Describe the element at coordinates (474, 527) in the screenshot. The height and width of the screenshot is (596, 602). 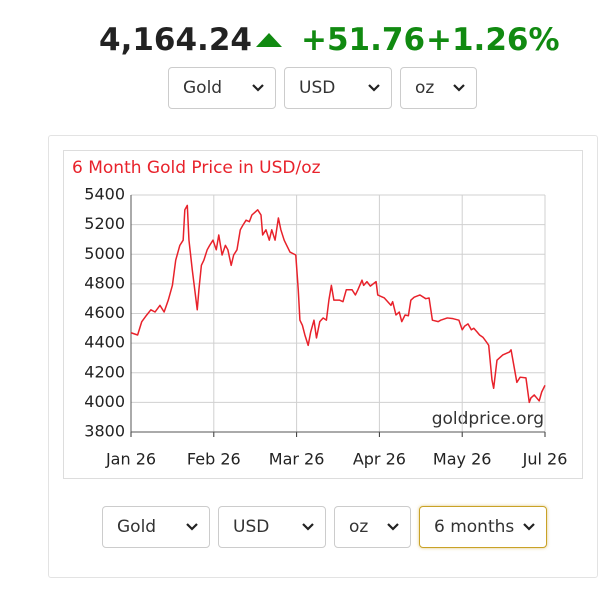
I see `dropdown-value: 6 months` at that location.